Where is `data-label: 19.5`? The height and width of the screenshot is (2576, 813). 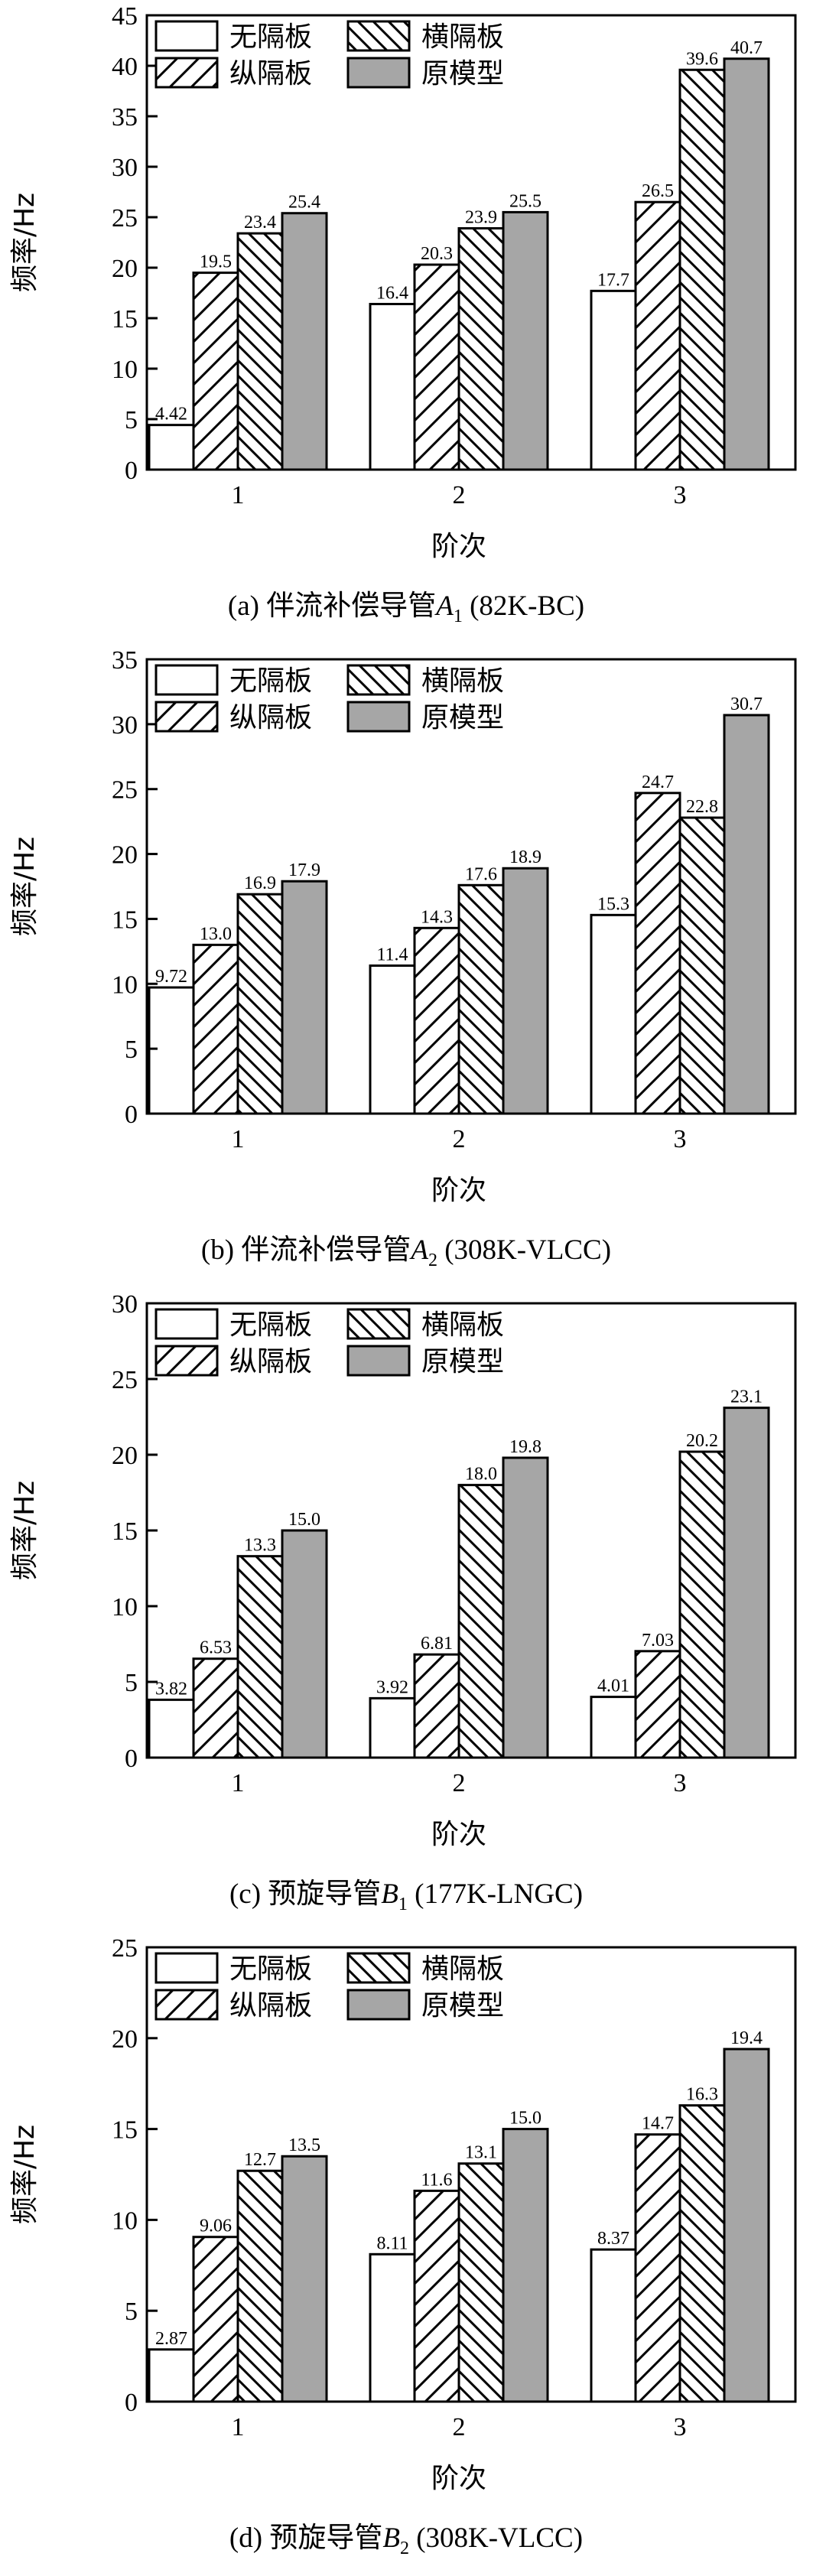 data-label: 19.5 is located at coordinates (216, 262).